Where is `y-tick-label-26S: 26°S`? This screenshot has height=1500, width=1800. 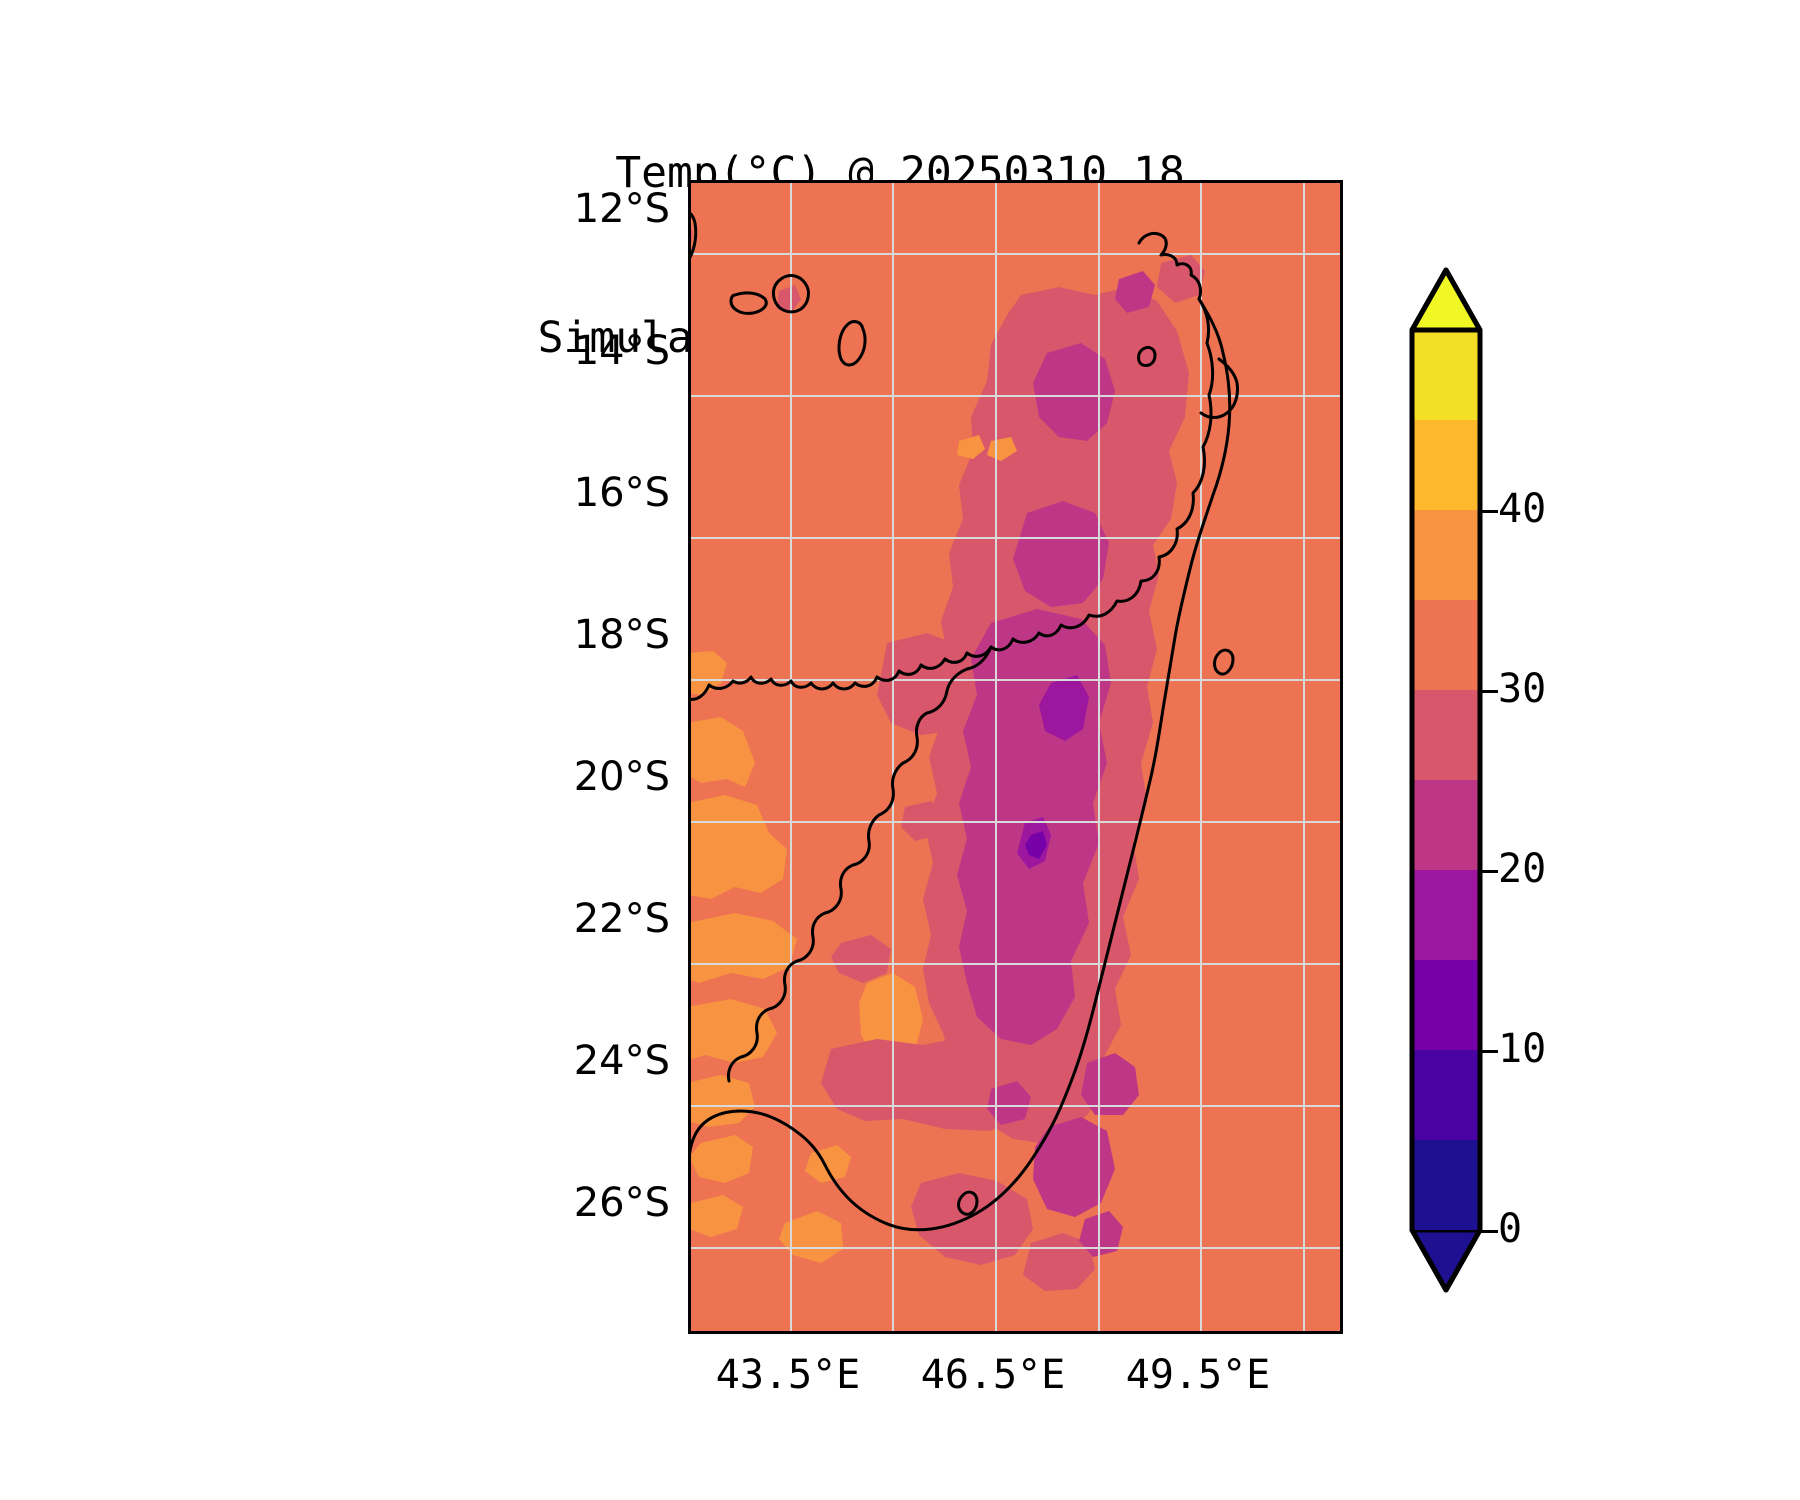
y-tick-label-26S: 26°S is located at coordinates (621, 1203).